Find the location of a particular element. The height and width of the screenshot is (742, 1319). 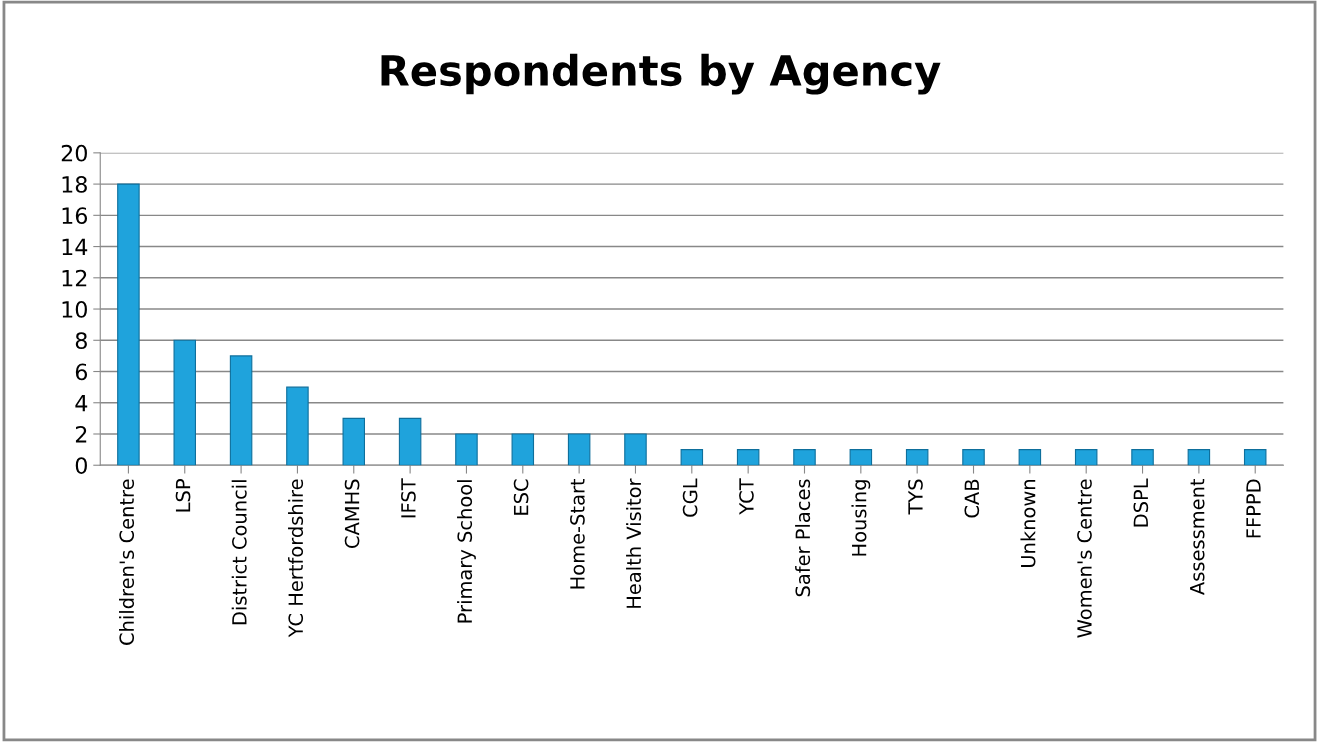

x-tick-label: Home-Start is located at coordinates (577, 533).